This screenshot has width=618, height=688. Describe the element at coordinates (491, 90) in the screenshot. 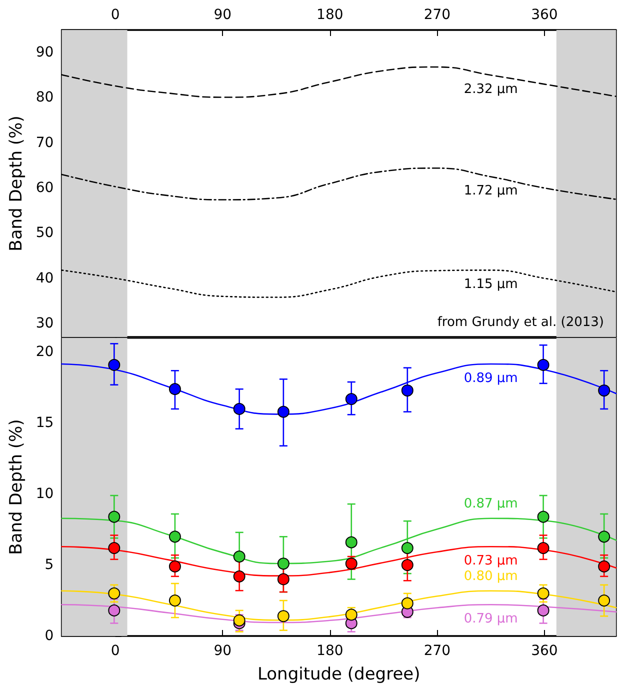

I see `series-label: 2.32 μm` at that location.